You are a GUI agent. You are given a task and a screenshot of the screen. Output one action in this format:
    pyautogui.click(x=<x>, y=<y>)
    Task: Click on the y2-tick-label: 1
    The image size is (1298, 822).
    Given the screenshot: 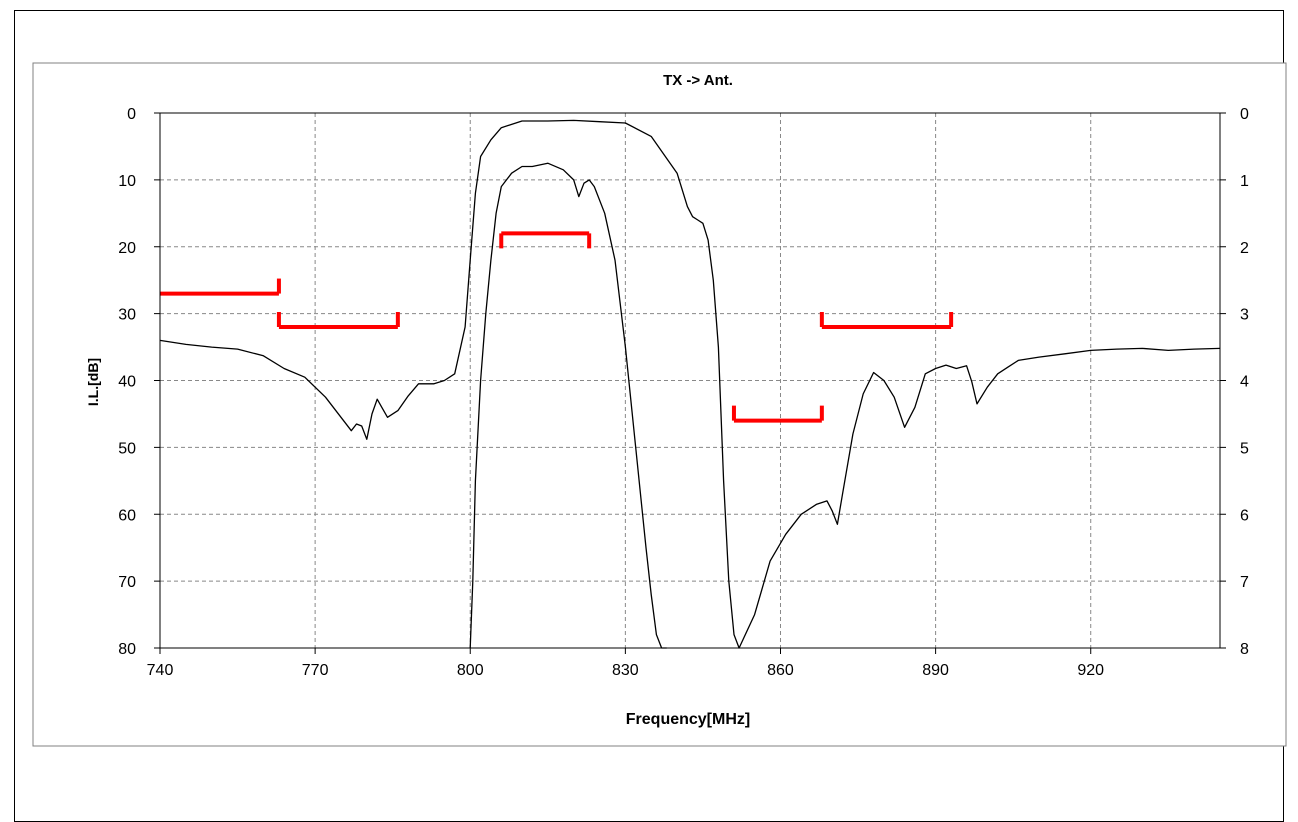 What is the action you would take?
    pyautogui.click(x=1244, y=181)
    